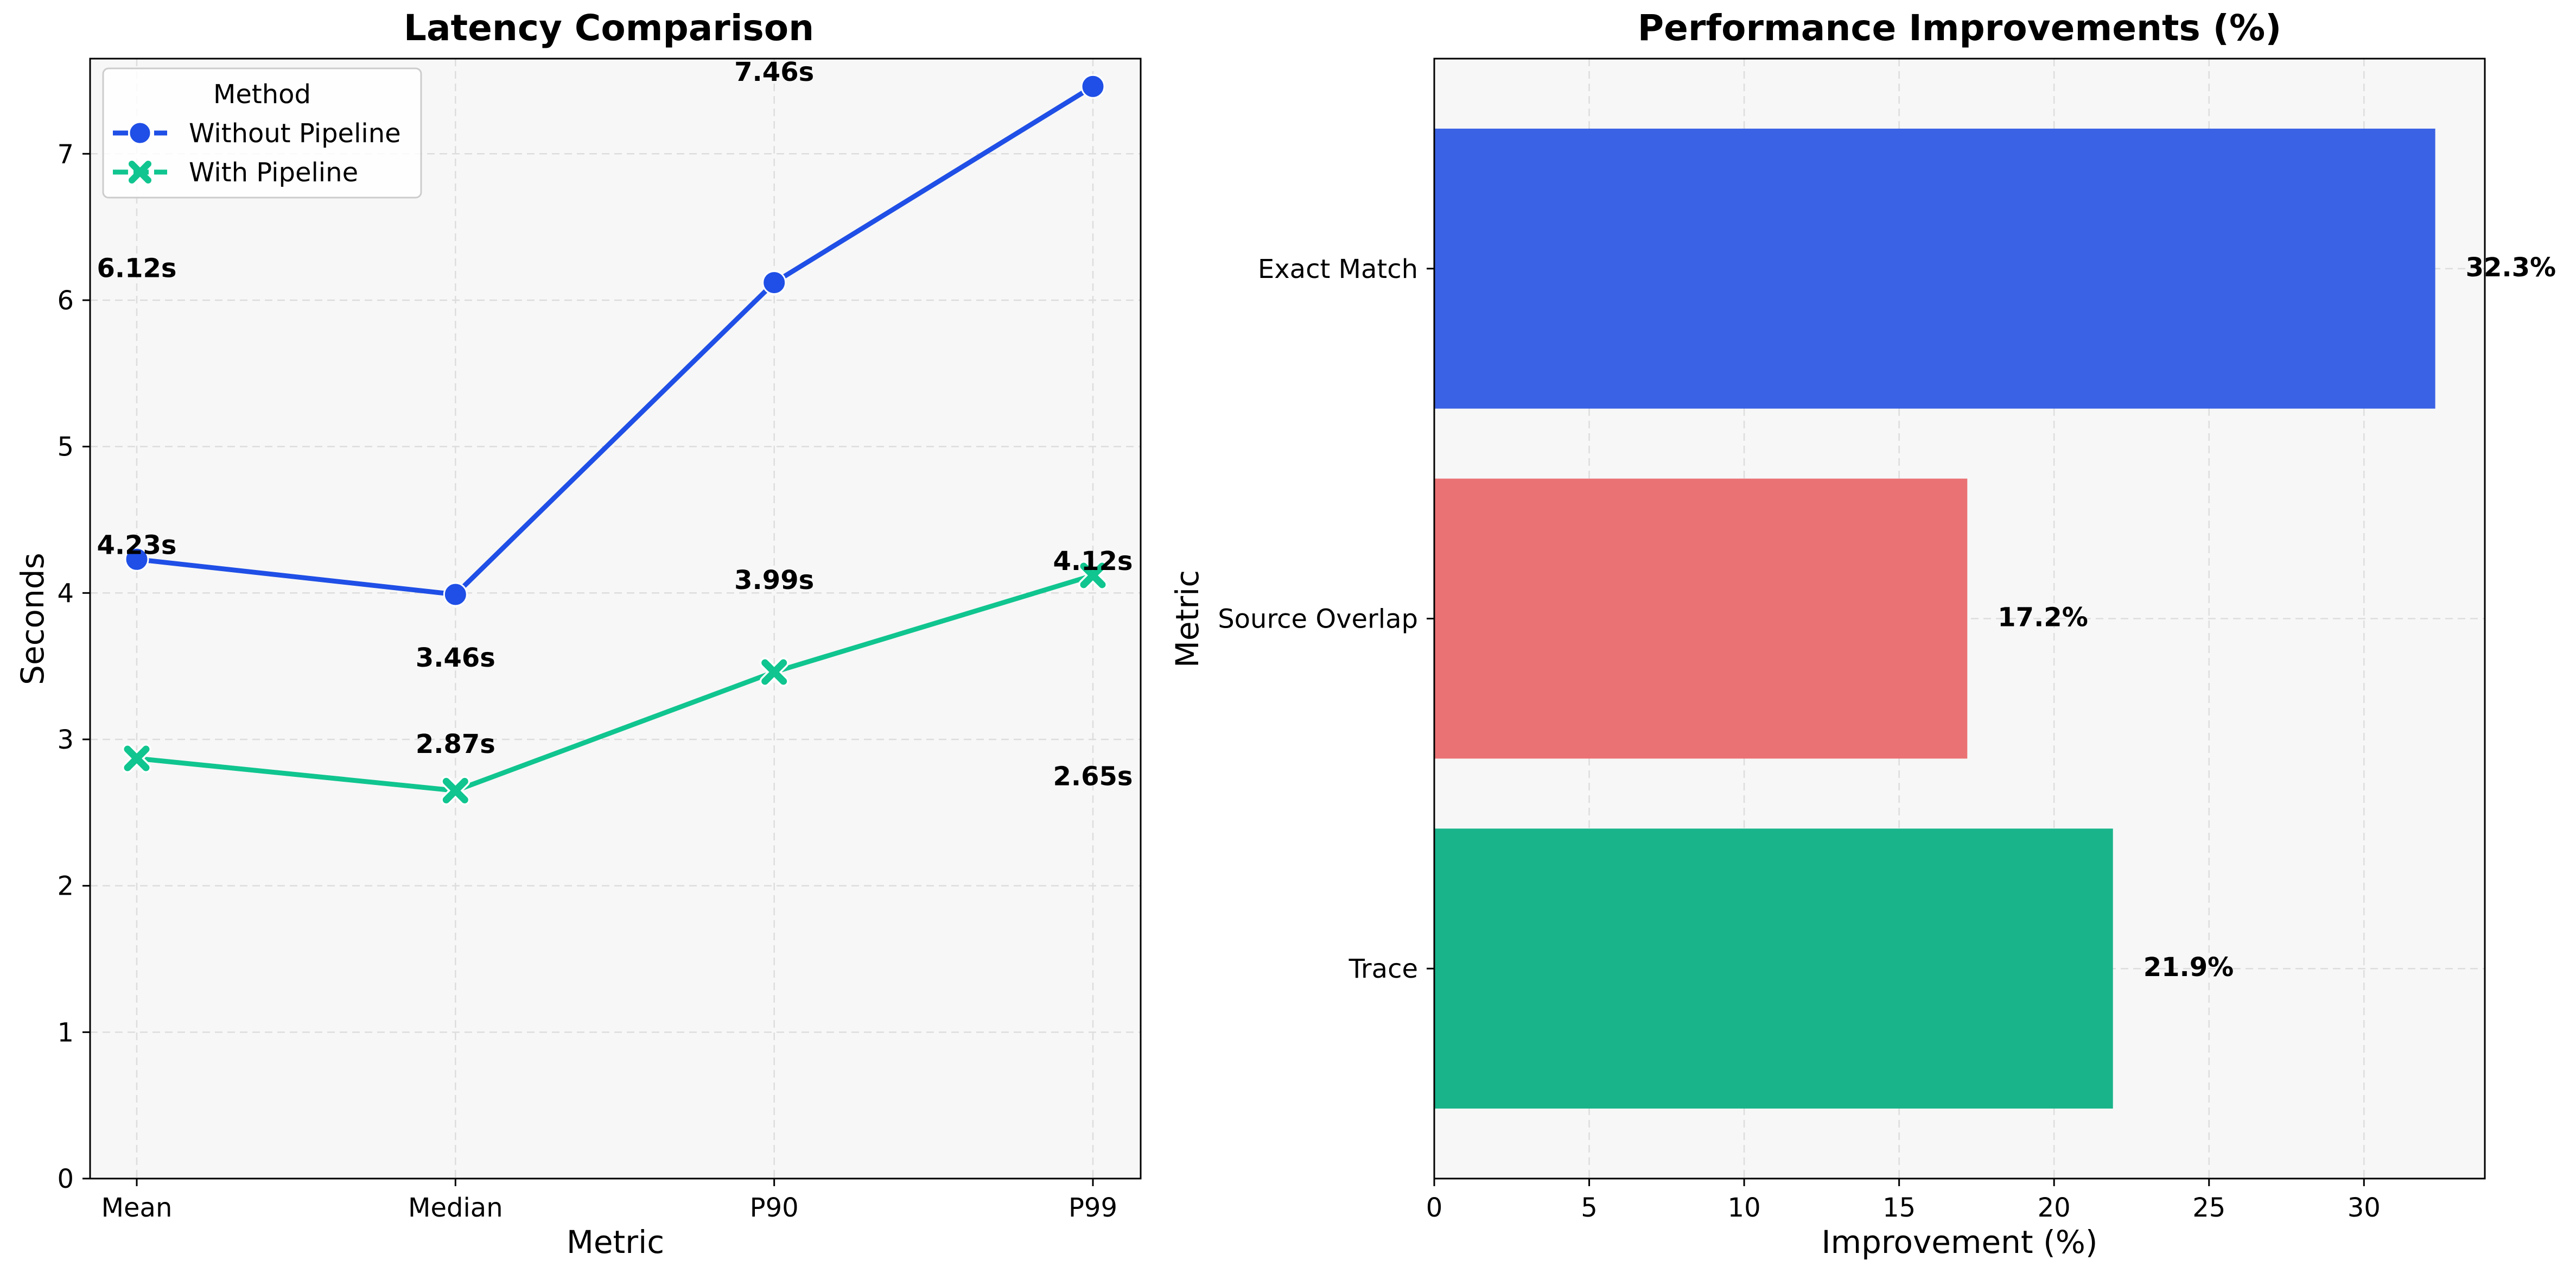  What do you see at coordinates (1093, 776) in the screenshot?
I see `value-label: 2.65s` at bounding box center [1093, 776].